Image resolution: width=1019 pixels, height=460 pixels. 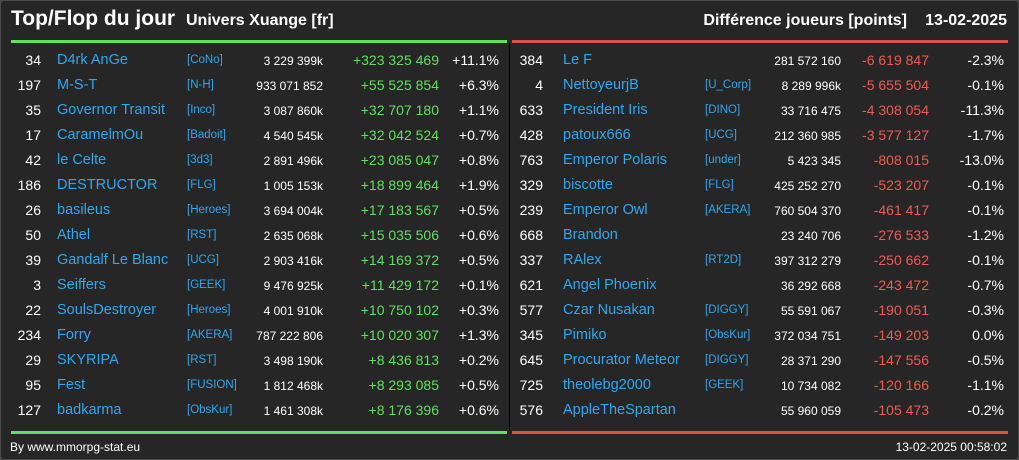 What do you see at coordinates (901, 185) in the screenshot?
I see `points-delta: -523 207` at bounding box center [901, 185].